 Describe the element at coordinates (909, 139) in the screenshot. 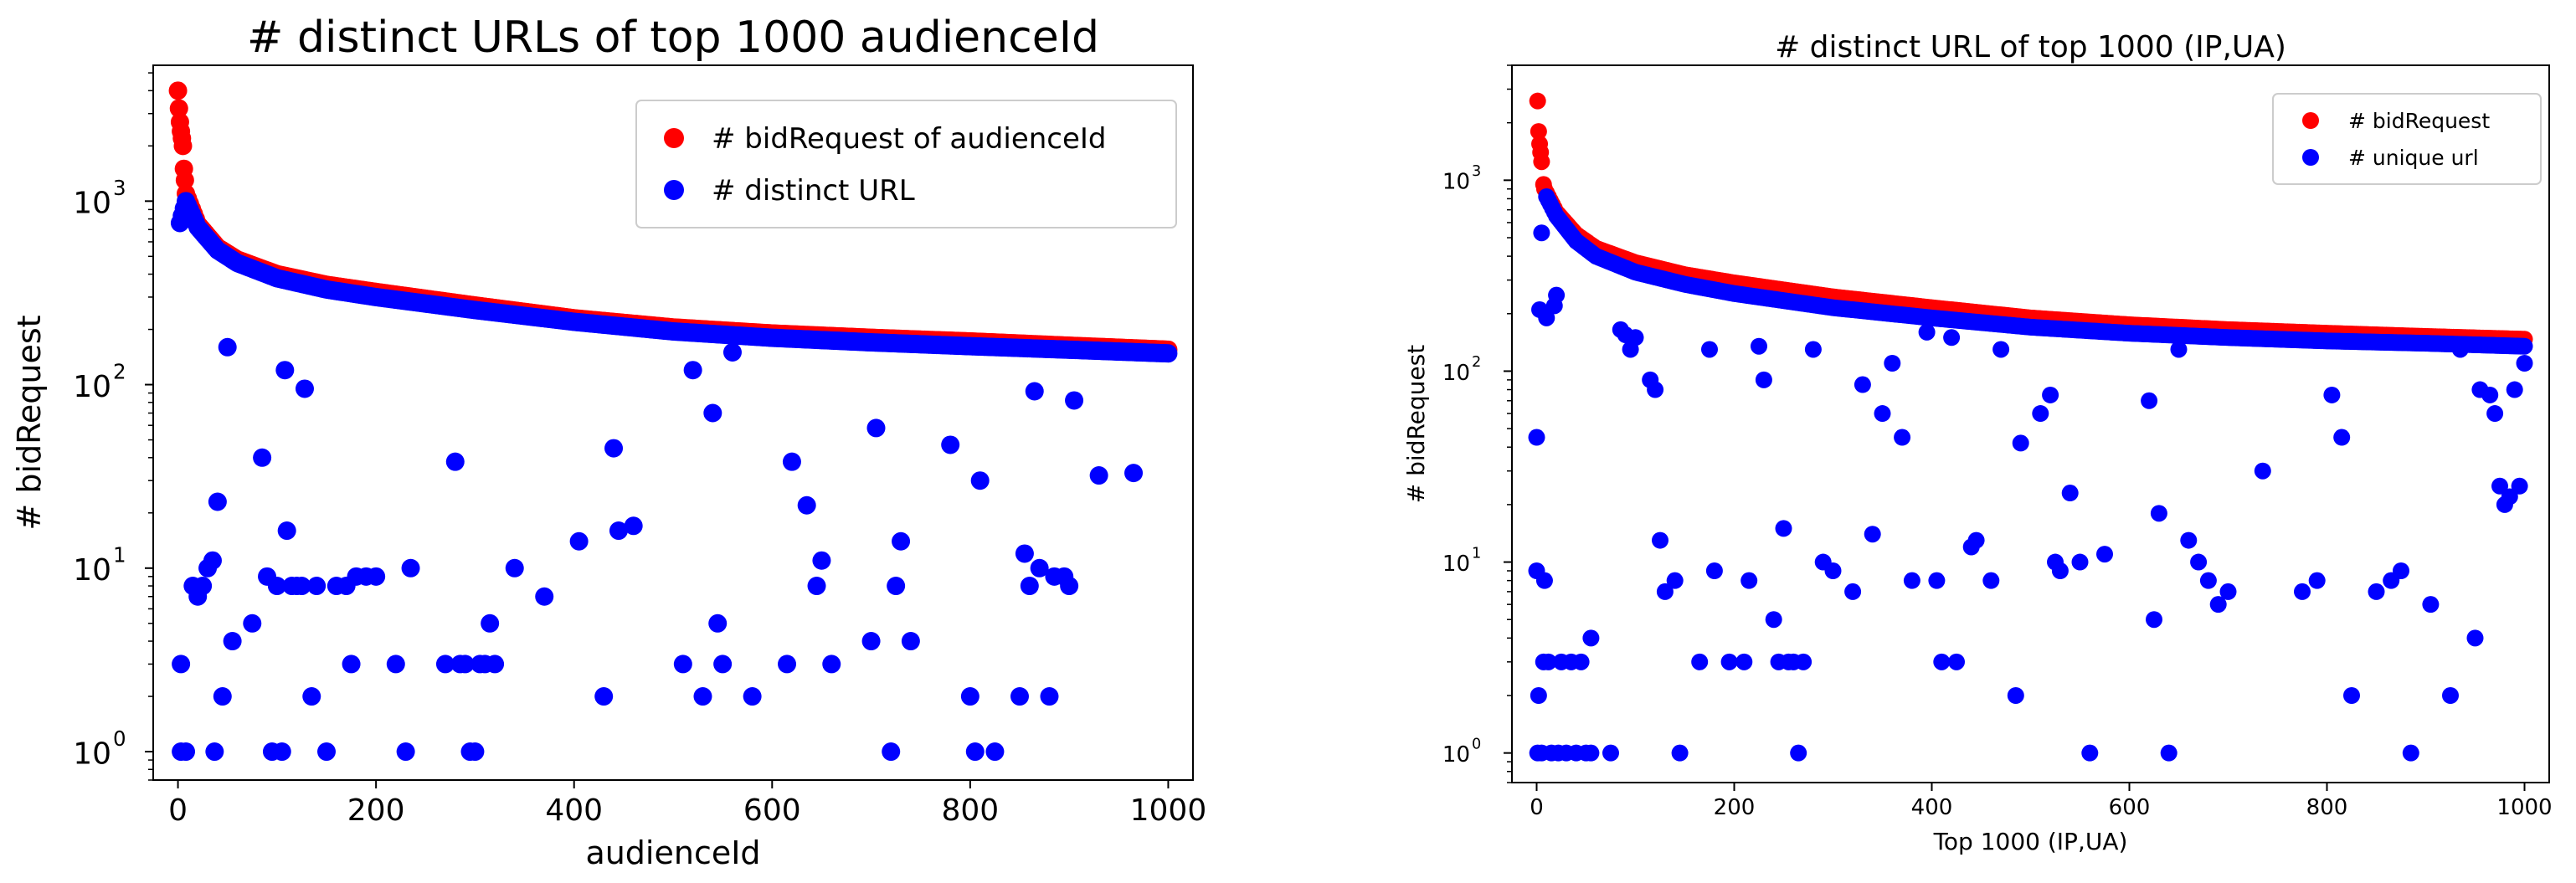

I see `legend-label: # bidRequest of audienceId` at that location.